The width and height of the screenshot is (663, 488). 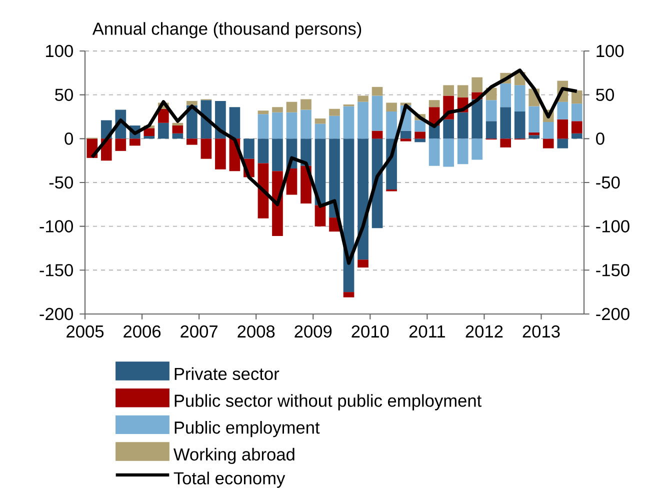 I want to click on x-tick-label: 2010, so click(x=370, y=331).